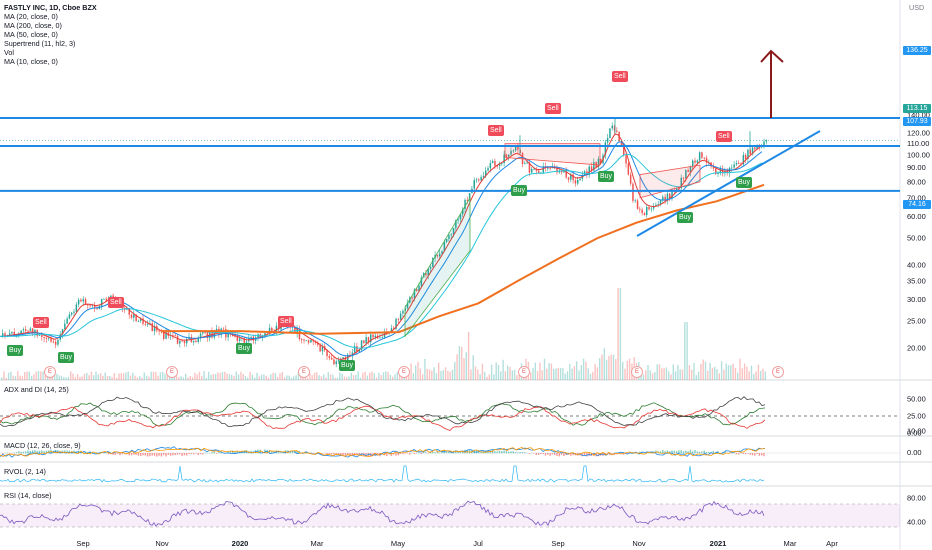  I want to click on rsi-pane-label: RSI (14, close), so click(28, 495).